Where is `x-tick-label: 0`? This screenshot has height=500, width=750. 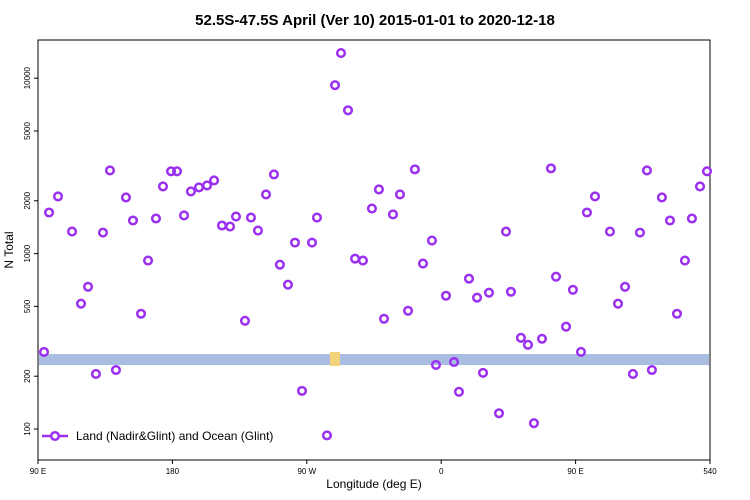
x-tick-label: 0 is located at coordinates (441, 471).